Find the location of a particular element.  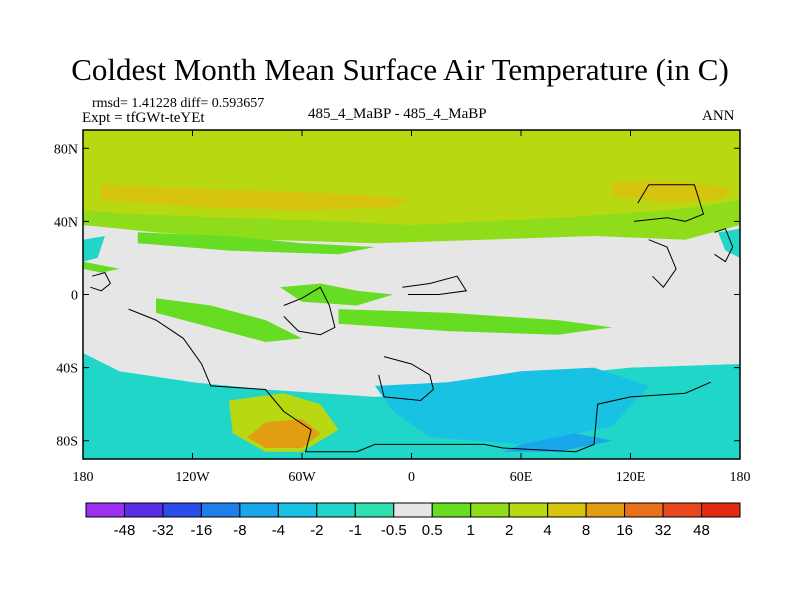

colorbar-label-6: -1 is located at coordinates (355, 530).